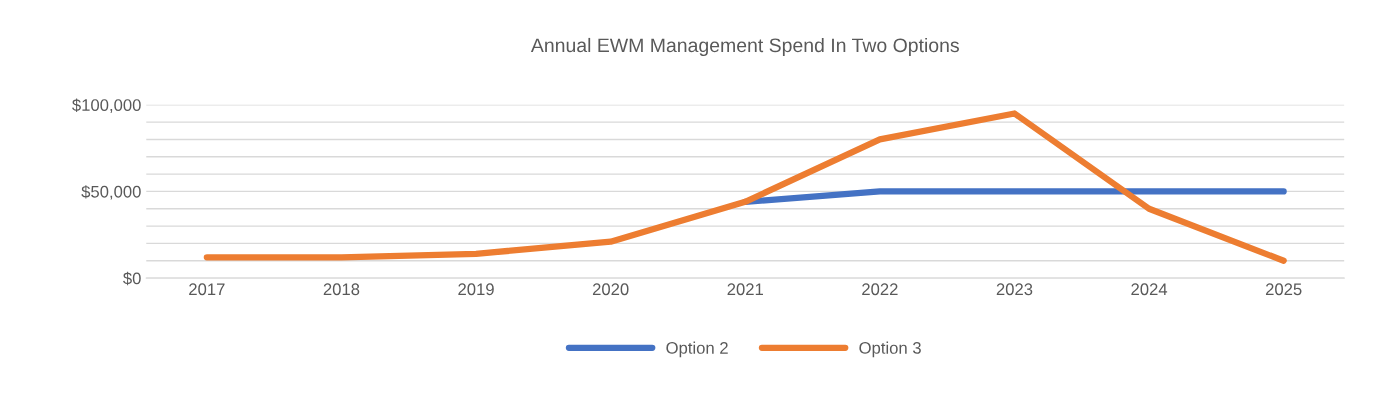  What do you see at coordinates (1014, 289) in the screenshot?
I see `x-tick-label: 2023` at bounding box center [1014, 289].